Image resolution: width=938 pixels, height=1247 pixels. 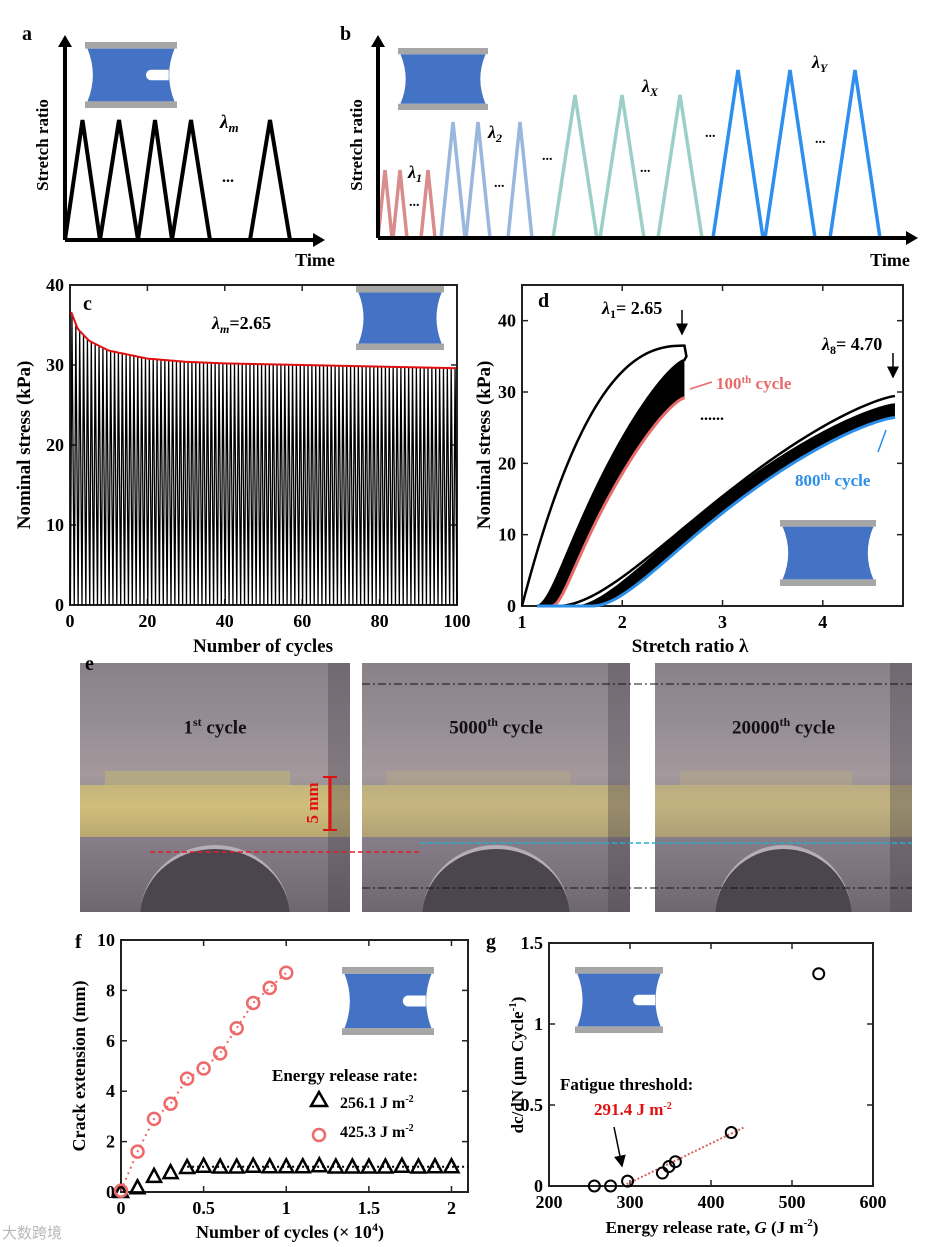 What do you see at coordinates (785, 1227) in the screenshot?
I see `x-axis-label-part: (J m` at bounding box center [785, 1227].